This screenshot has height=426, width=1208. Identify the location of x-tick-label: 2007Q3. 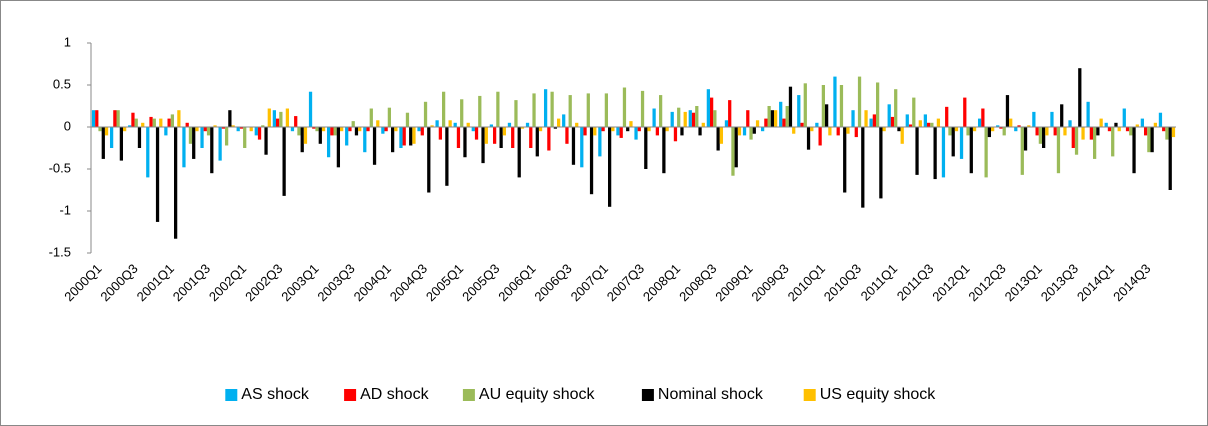
(625, 282).